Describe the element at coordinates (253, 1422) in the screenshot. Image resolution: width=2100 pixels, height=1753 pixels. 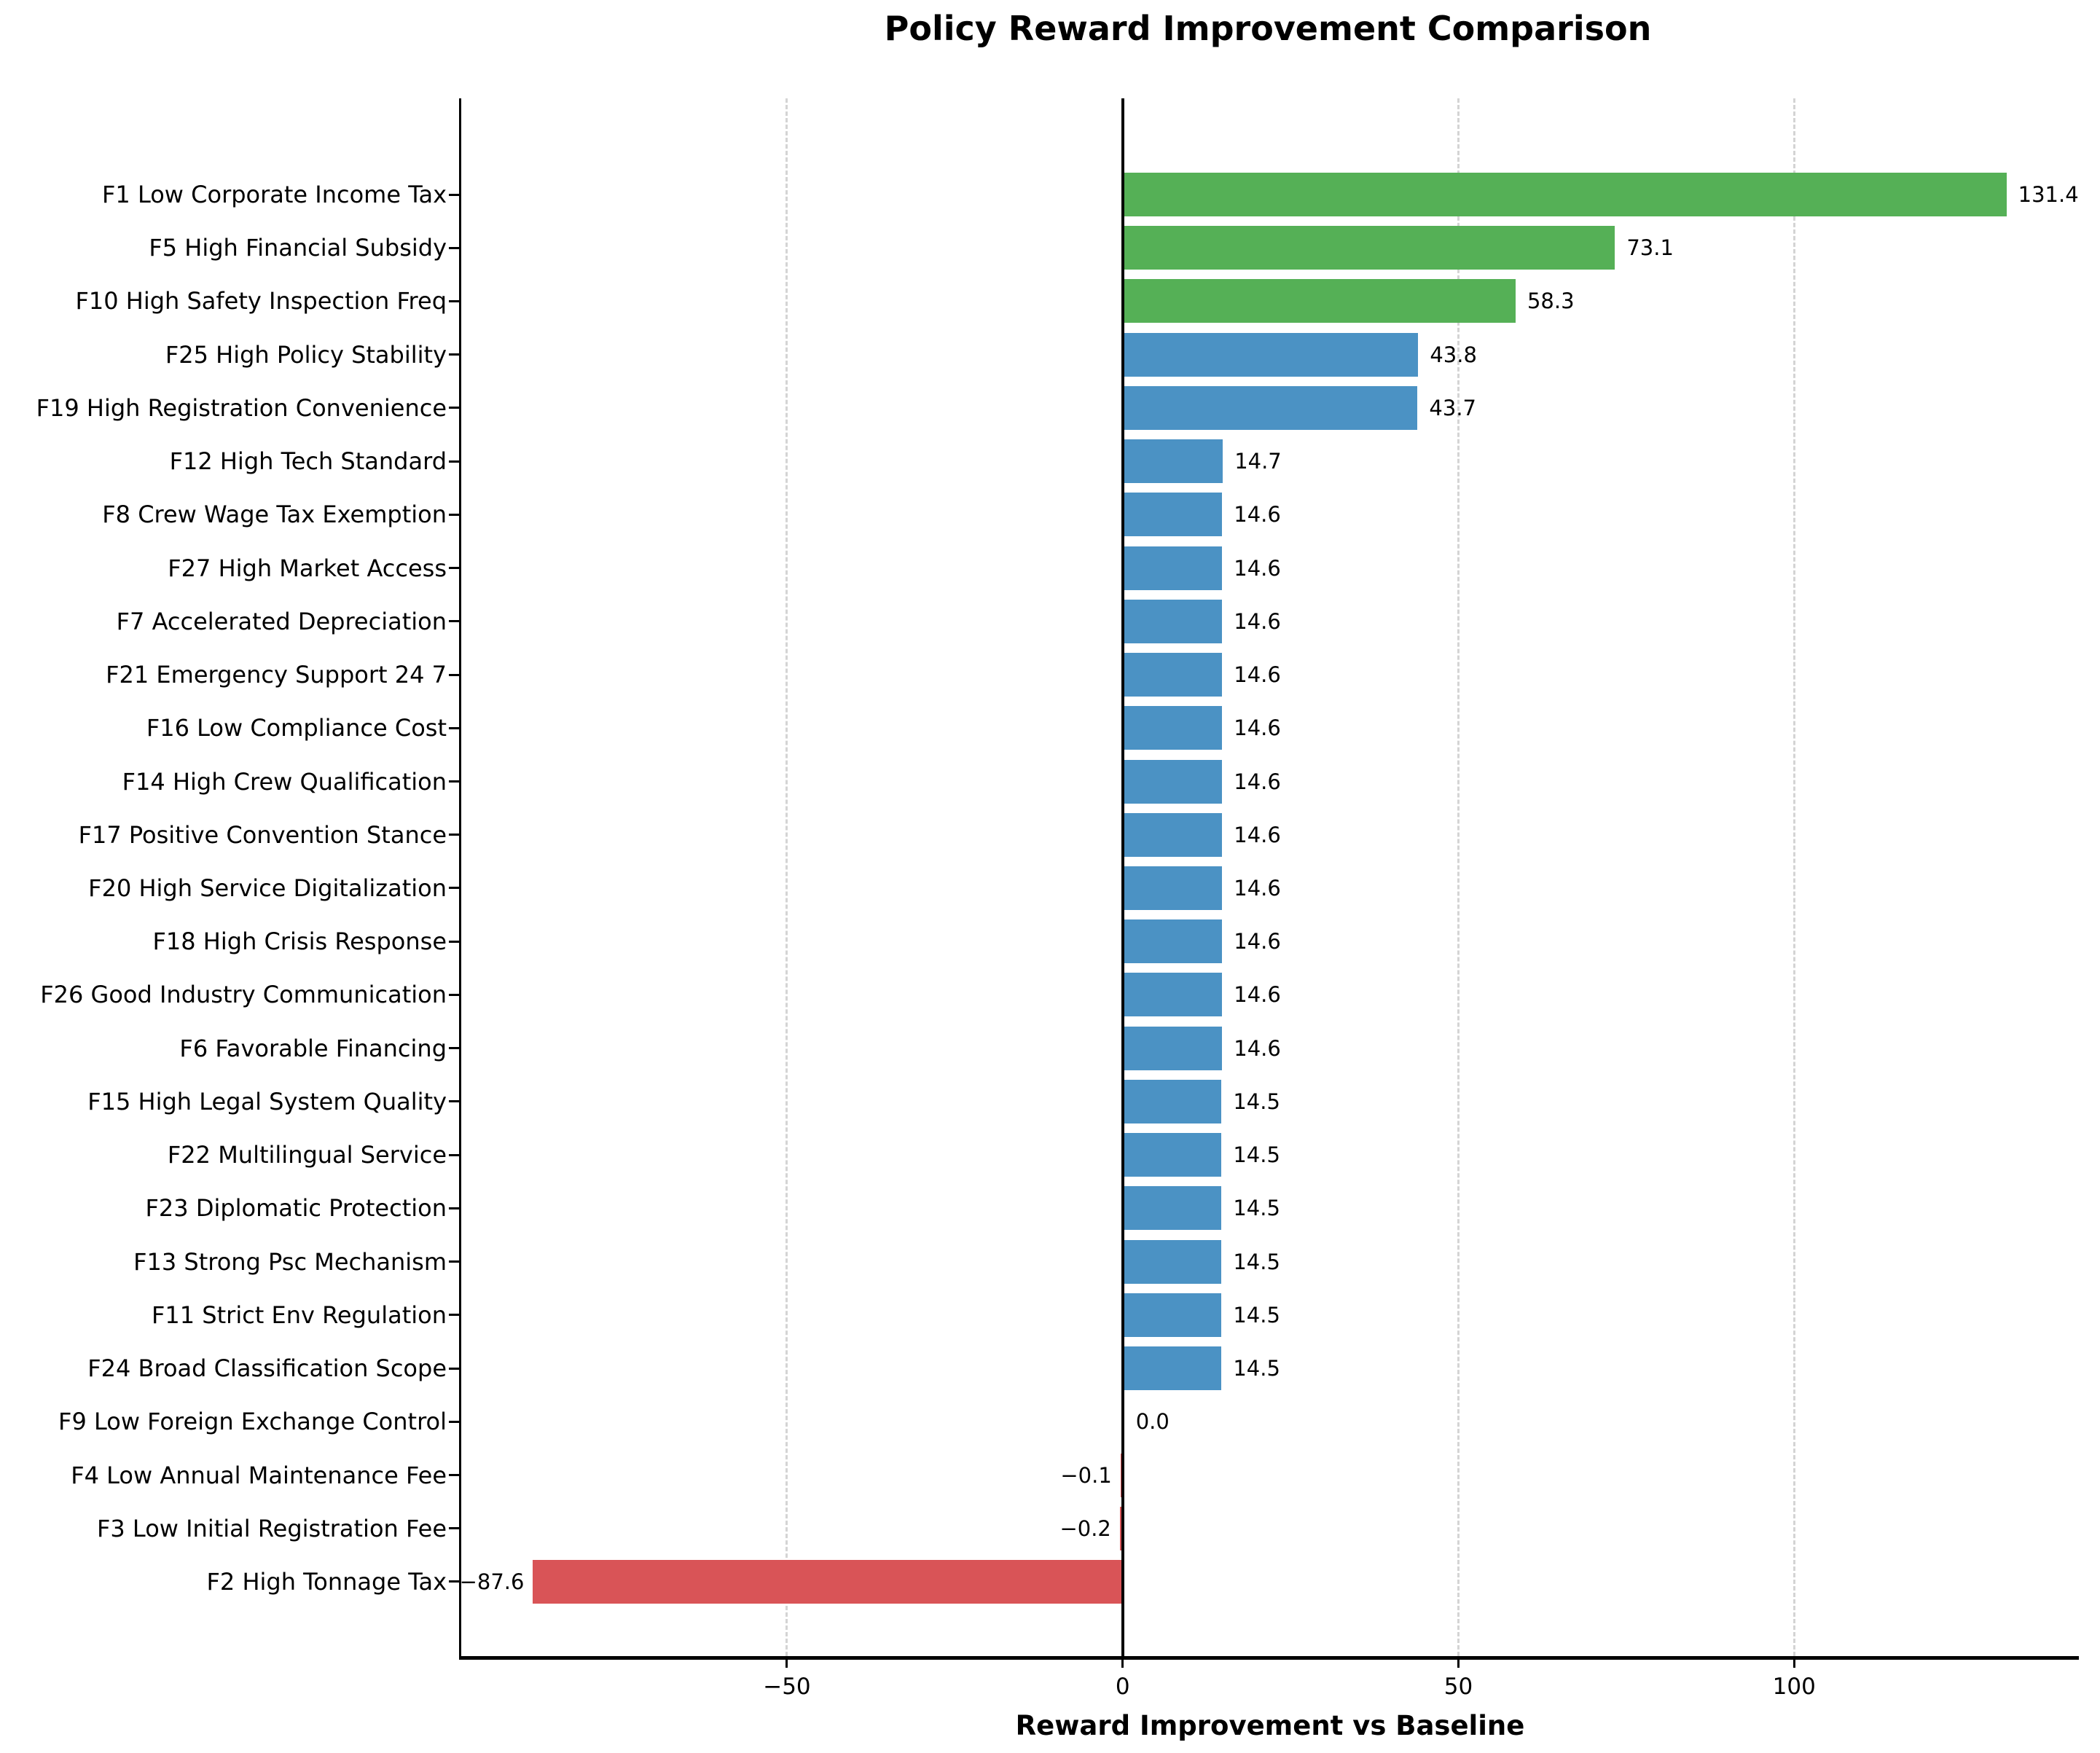
I see `y-label-f9-low-foreign-exchange-control: F9 Low Foreign Exchange Control` at that location.